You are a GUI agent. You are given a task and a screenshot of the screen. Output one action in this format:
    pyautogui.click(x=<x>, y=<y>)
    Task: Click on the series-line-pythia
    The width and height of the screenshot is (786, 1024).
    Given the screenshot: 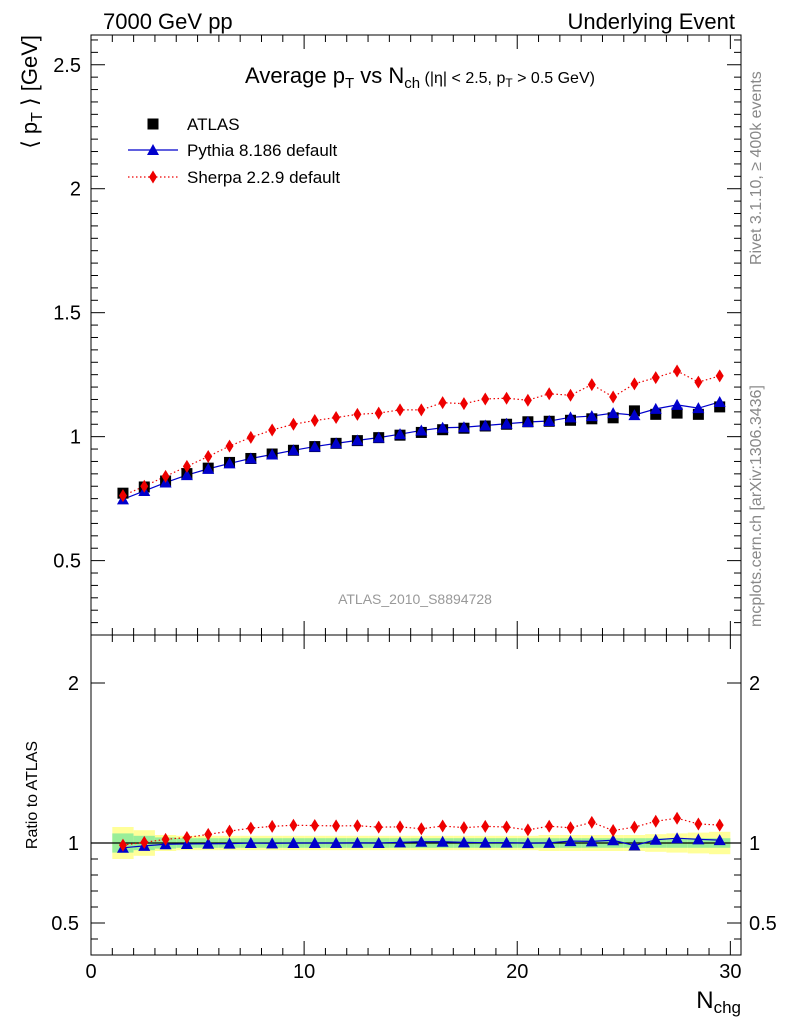 What is the action you would take?
    pyautogui.click(x=421, y=450)
    